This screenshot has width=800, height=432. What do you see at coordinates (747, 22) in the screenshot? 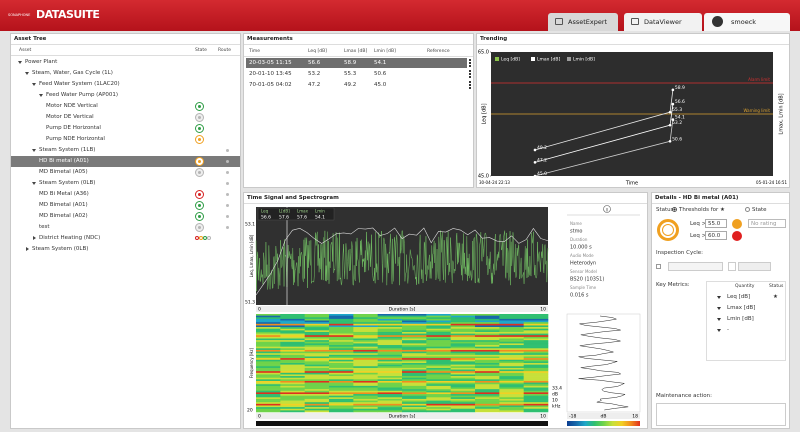
I see `user-menu: smoeck` at bounding box center [747, 22].